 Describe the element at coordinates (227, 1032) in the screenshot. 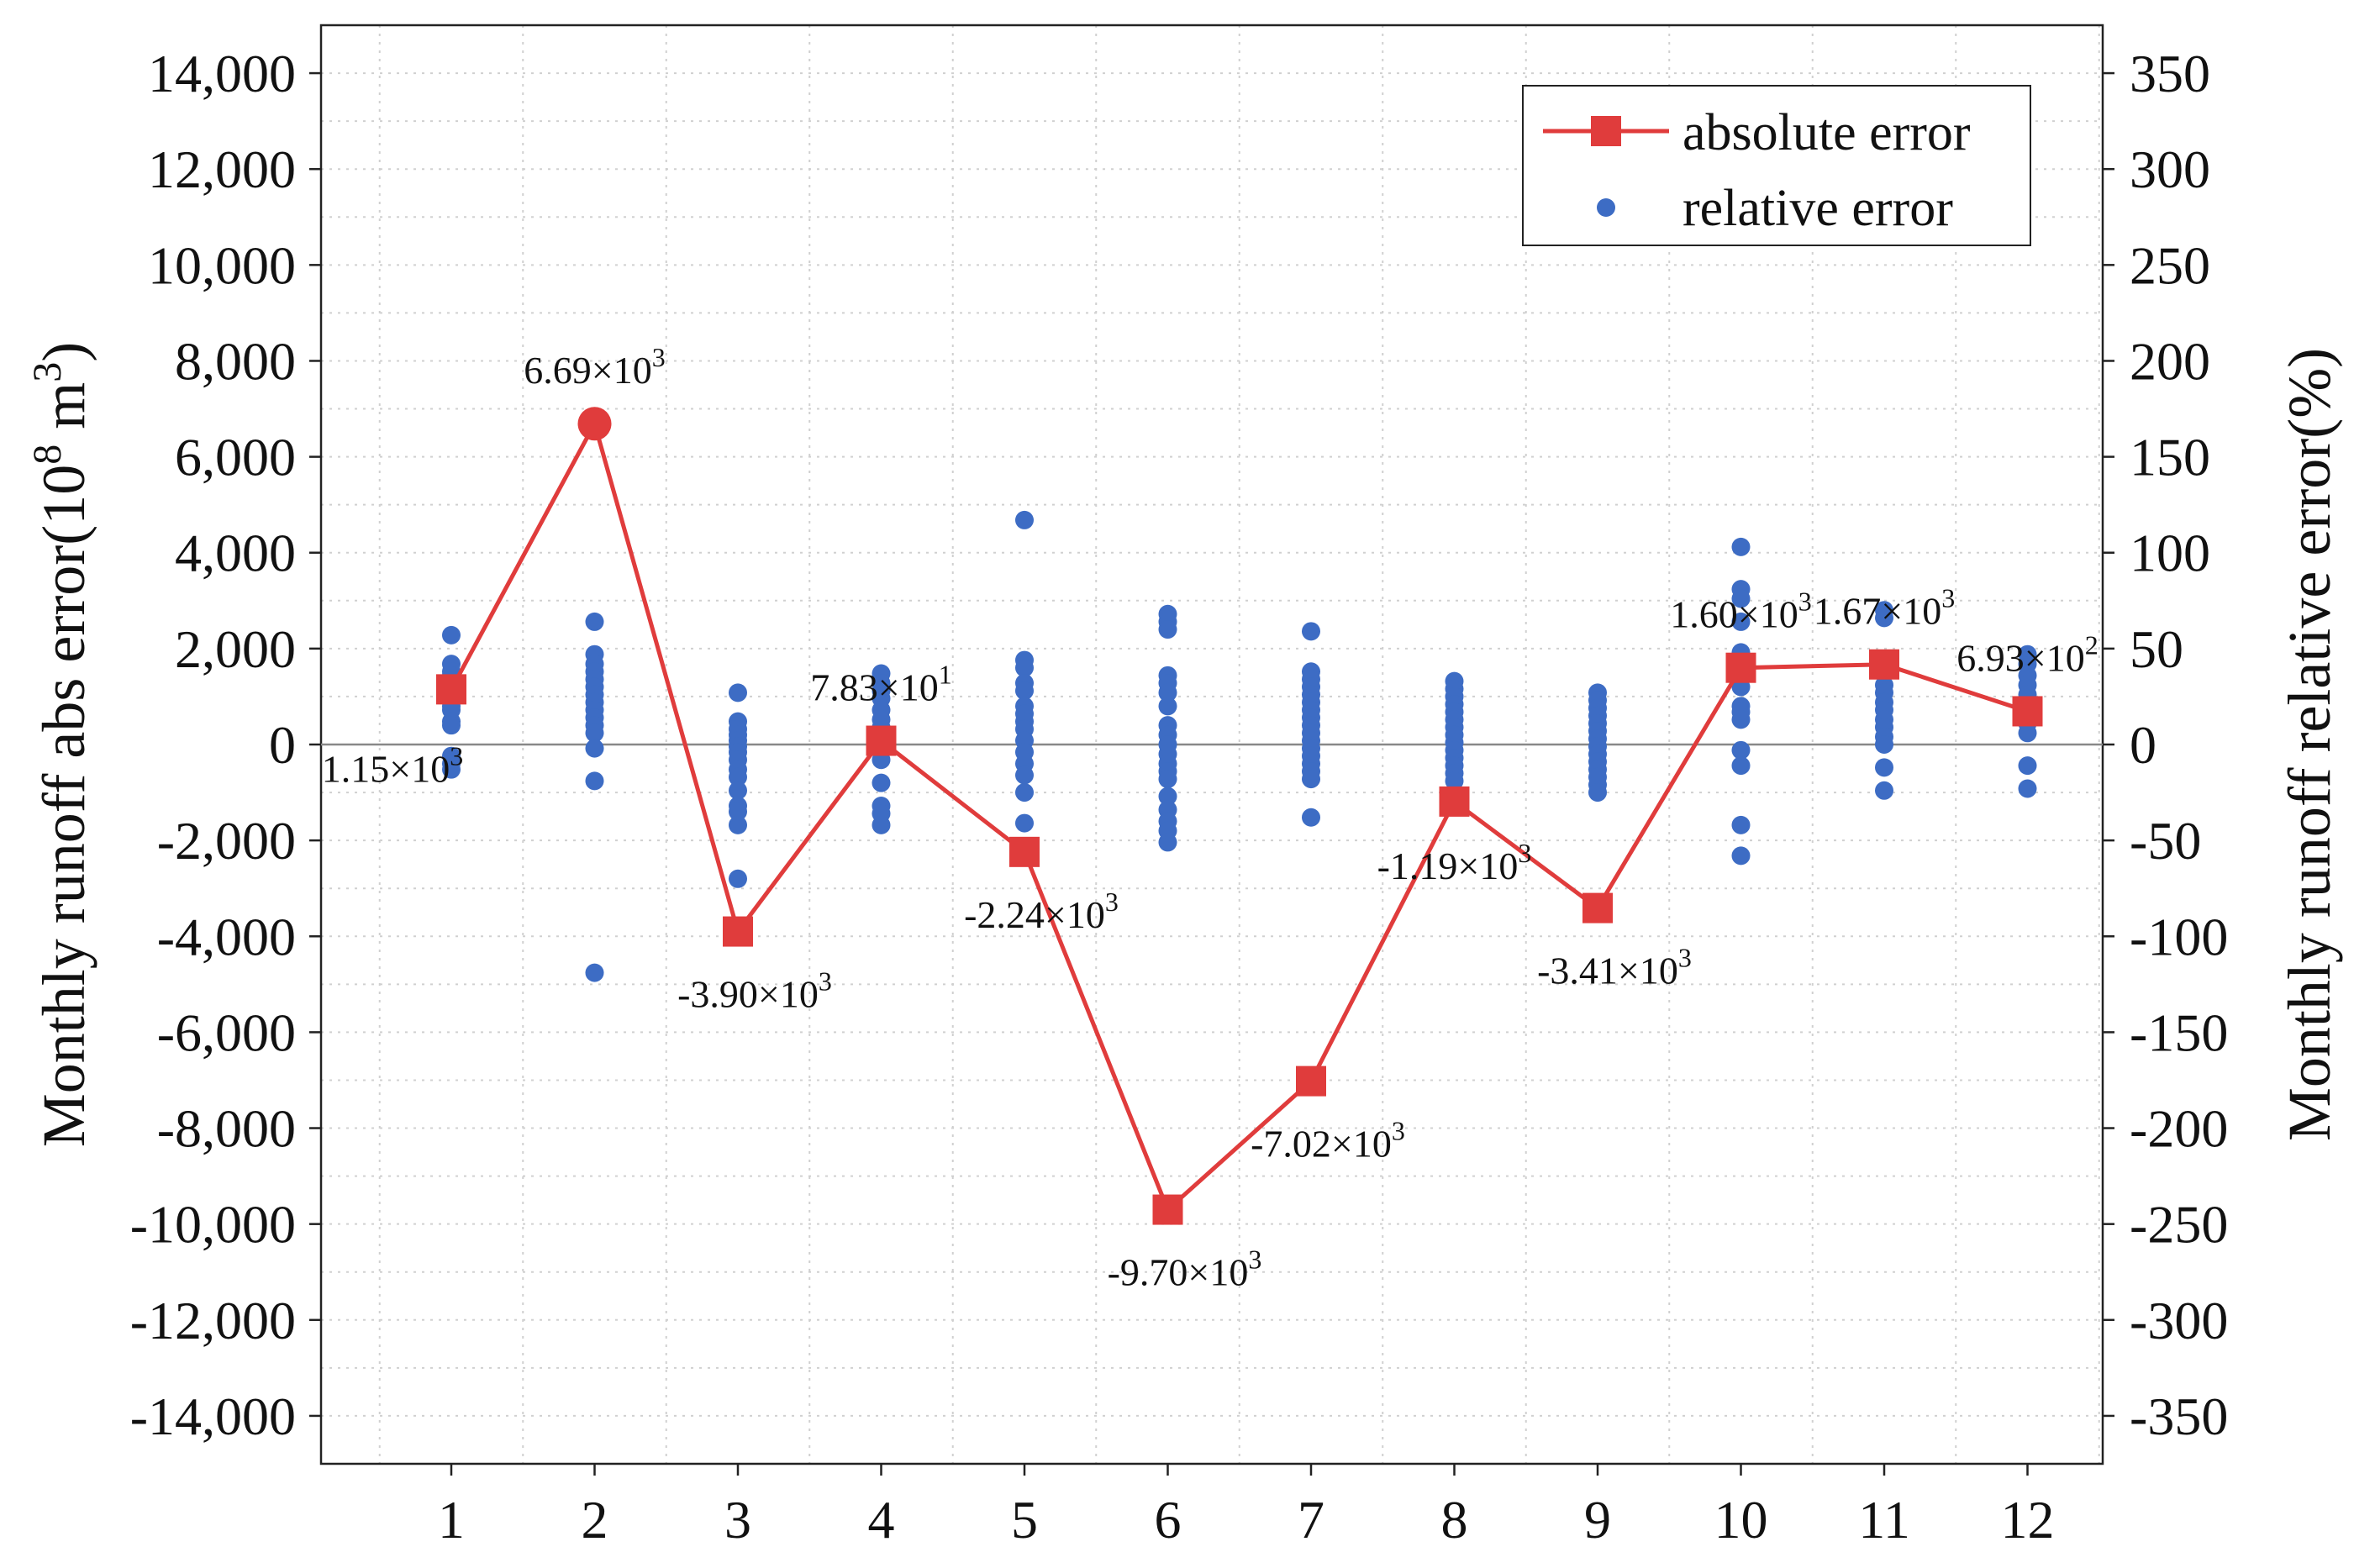

I see `y-left-tick-label: -6,000` at that location.